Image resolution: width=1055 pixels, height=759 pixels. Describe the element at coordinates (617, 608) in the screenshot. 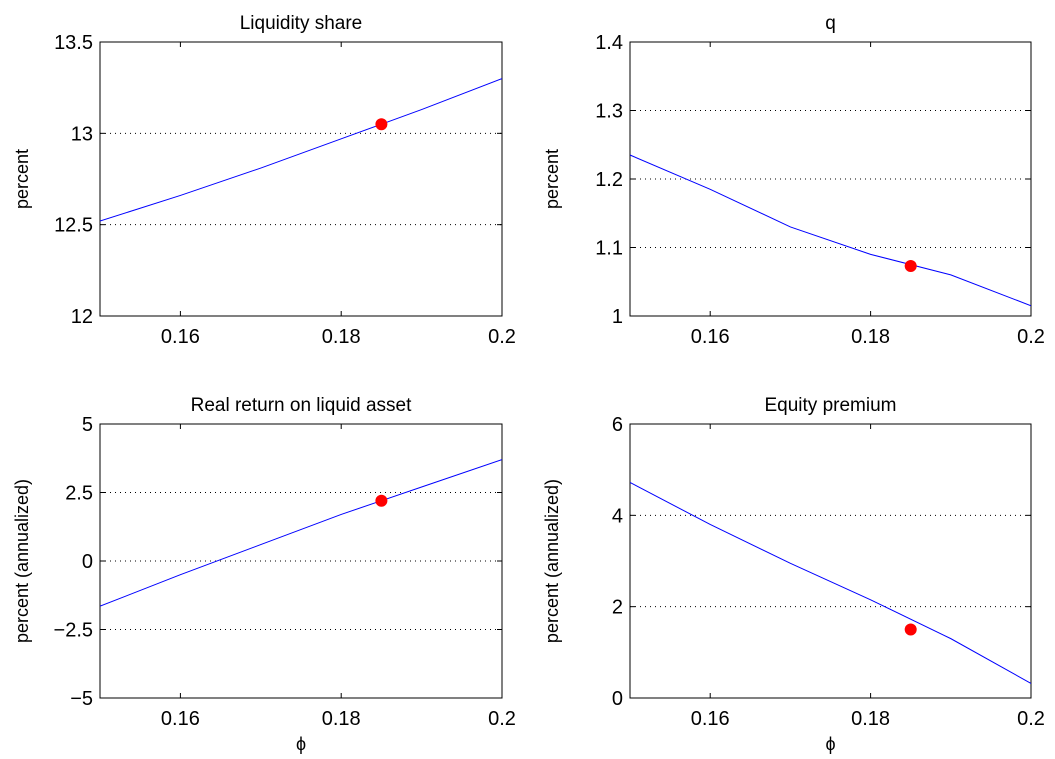

I see `y-tick-label: 2` at that location.